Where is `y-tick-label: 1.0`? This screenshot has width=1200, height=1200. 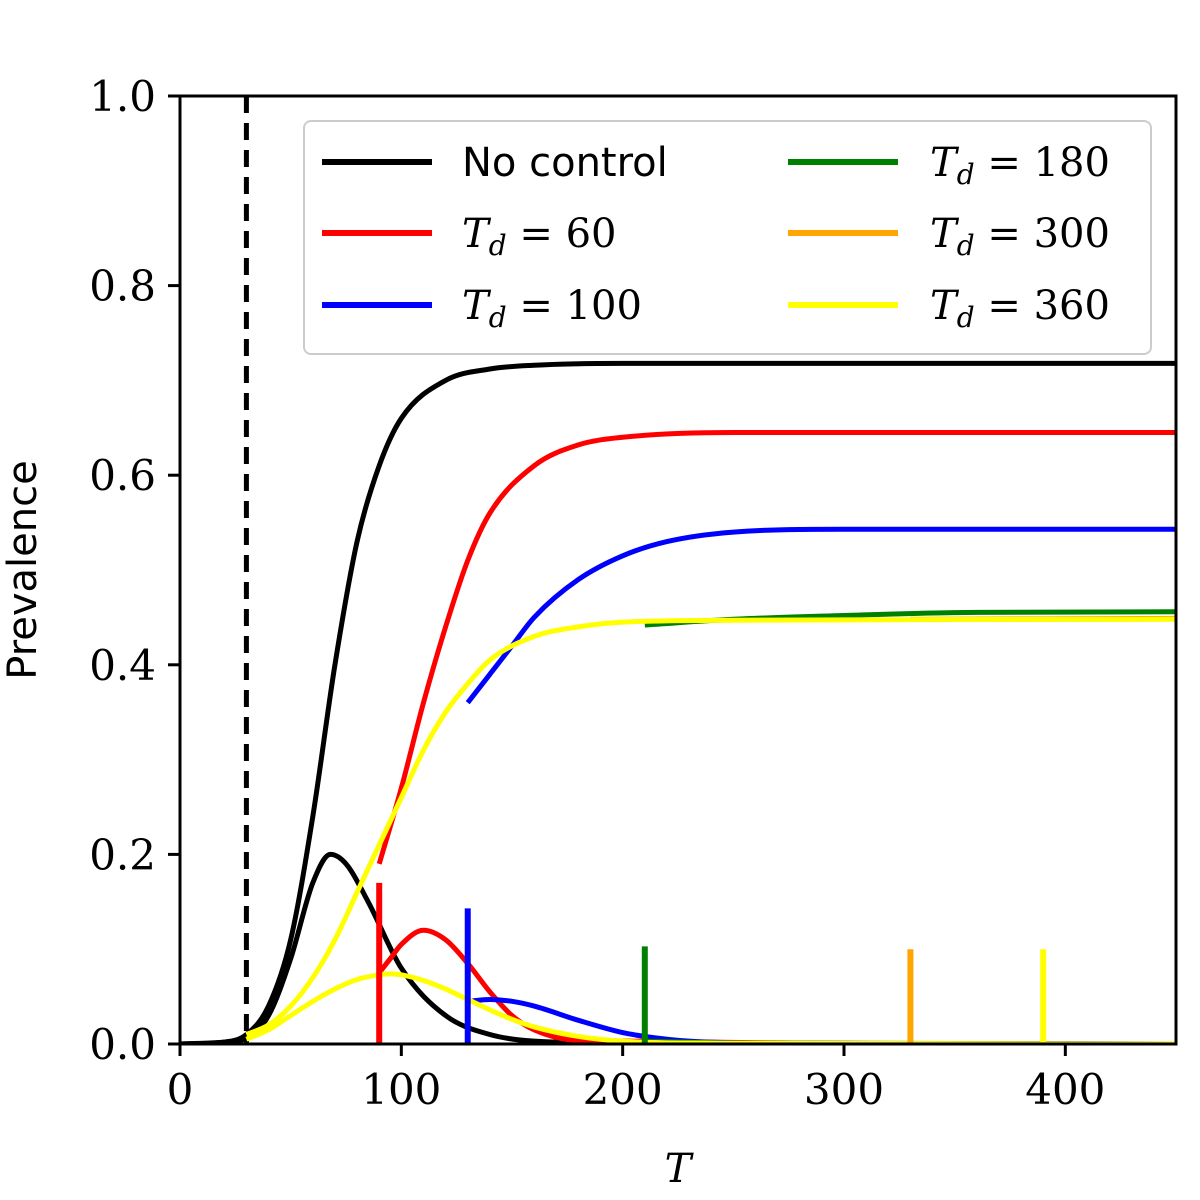
y-tick-label: 1.0 is located at coordinates (122, 96).